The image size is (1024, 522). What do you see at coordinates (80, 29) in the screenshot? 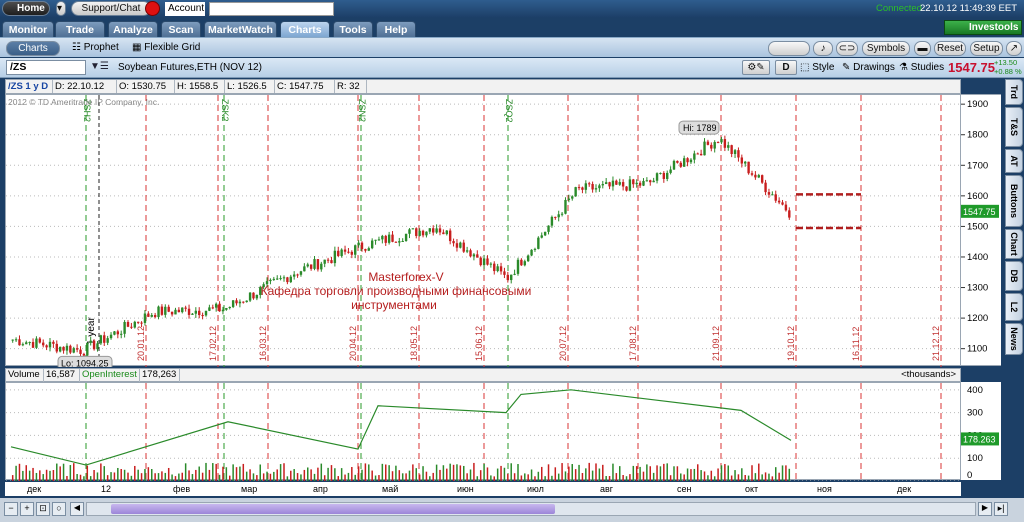
I see `tab-trade: Trade` at bounding box center [80, 29].